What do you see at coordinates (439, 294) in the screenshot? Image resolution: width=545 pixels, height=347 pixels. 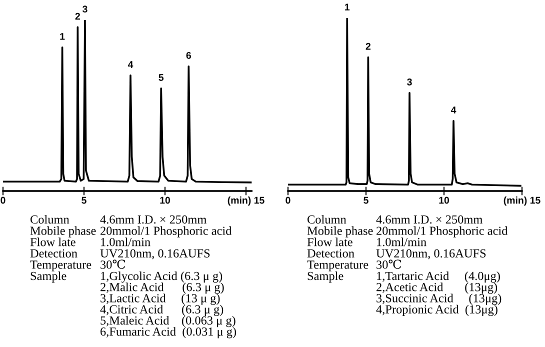 I see `text: 1,Tartaric Acid (4.0μg) 2,Acetic Acid (13μg) 3,Succinic Acid (13μg) 4,Propionic Acid (13μg)` at bounding box center [439, 294].